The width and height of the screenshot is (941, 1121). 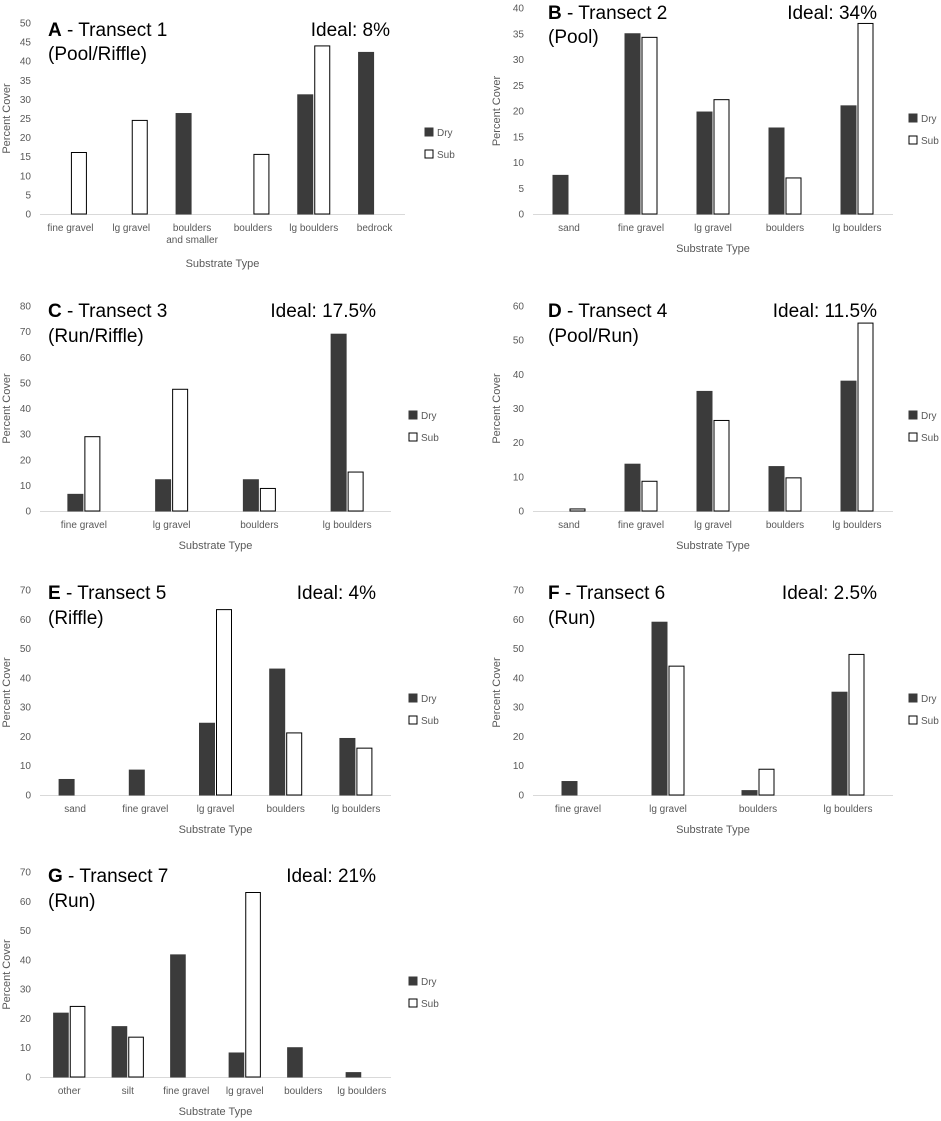 I want to click on y-tick-label: 5, so click(x=28, y=195).